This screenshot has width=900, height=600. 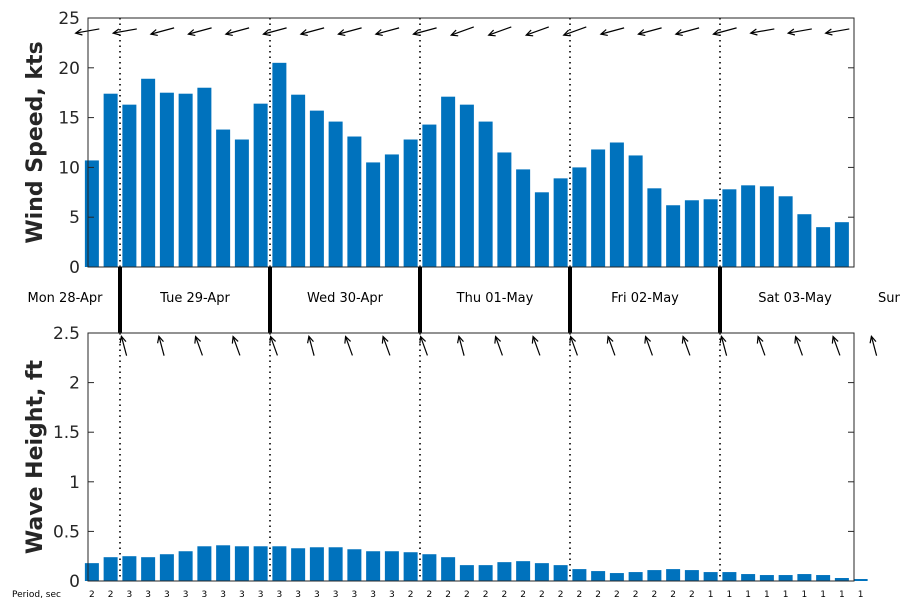 I want to click on day-label: Sun, so click(x=889, y=298).